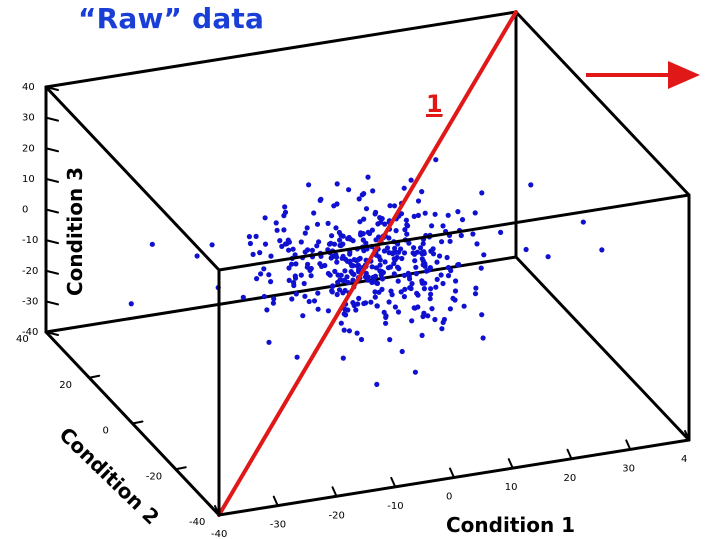 Image resolution: width=705 pixels, height=539 pixels. Describe the element at coordinates (628, 468) in the screenshot. I see `x-tick-label: 30` at that location.